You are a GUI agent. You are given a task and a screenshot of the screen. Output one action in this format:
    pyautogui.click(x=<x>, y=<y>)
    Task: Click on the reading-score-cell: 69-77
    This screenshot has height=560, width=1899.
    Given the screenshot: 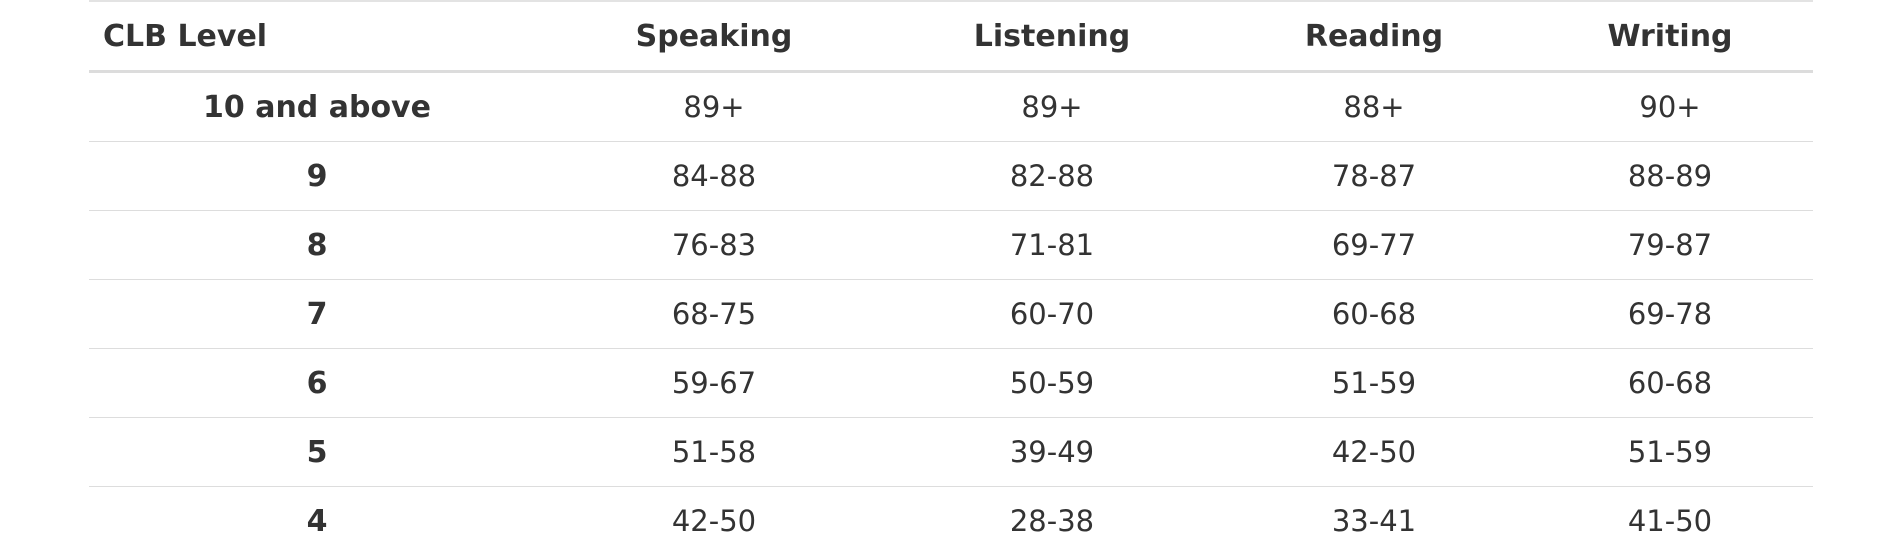 What is the action you would take?
    pyautogui.click(x=1374, y=245)
    